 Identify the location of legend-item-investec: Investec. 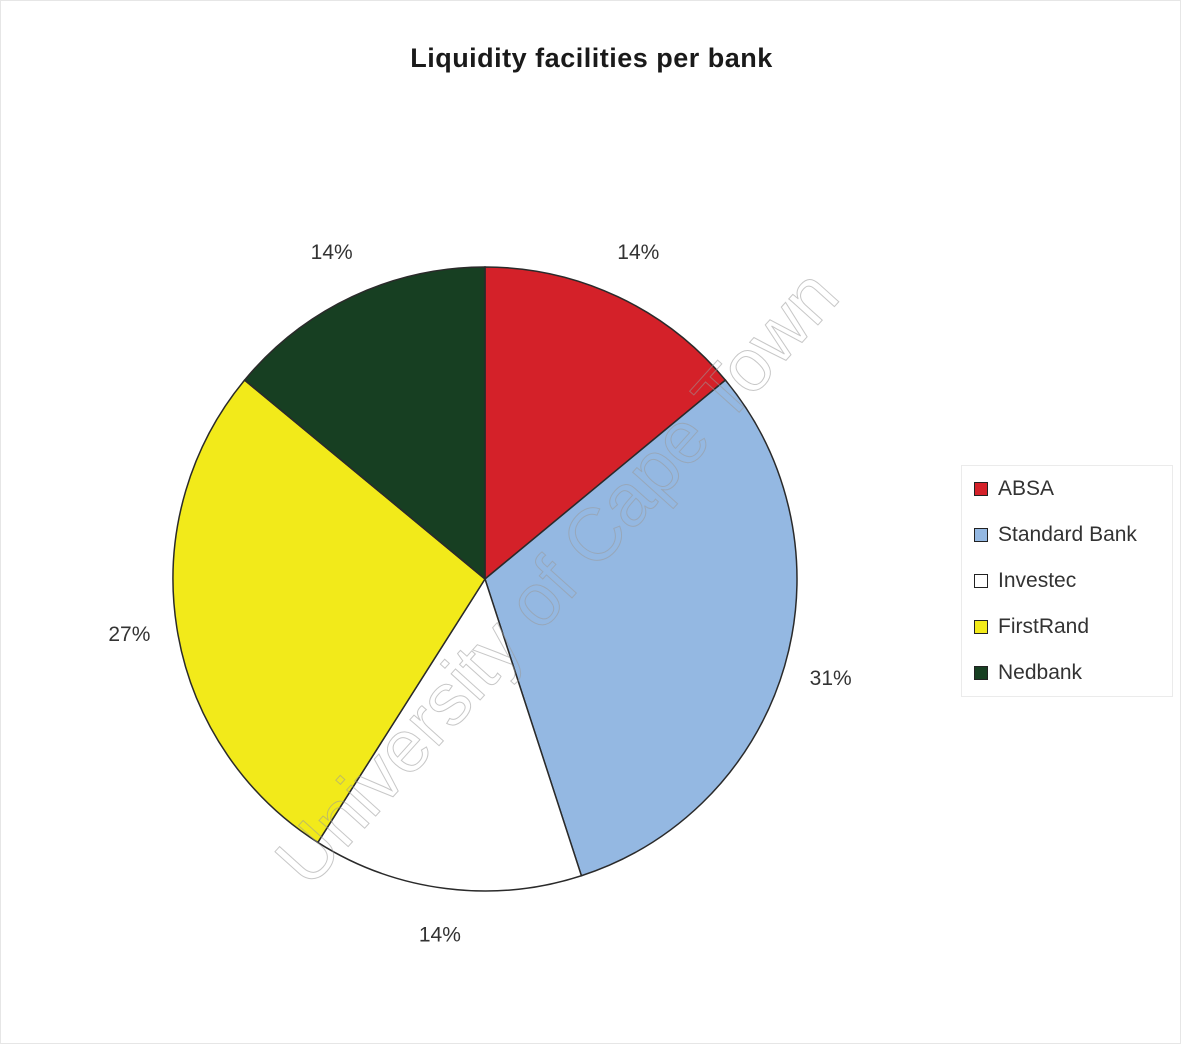
(1025, 581).